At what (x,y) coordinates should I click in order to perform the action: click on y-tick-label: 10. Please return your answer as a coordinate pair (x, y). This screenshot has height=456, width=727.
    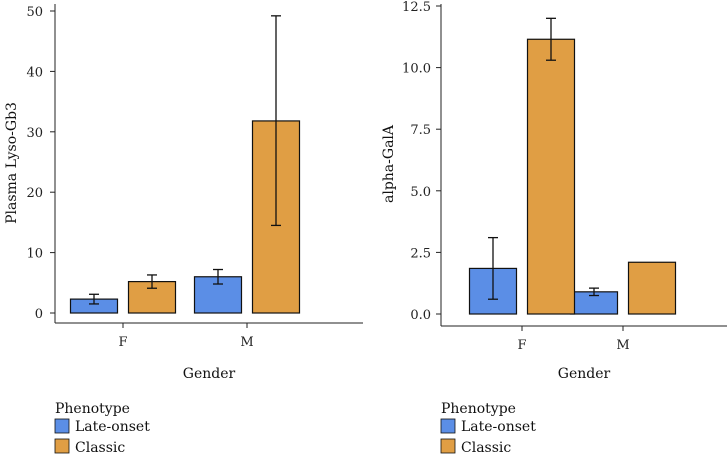
    Looking at the image, I should click on (34, 254).